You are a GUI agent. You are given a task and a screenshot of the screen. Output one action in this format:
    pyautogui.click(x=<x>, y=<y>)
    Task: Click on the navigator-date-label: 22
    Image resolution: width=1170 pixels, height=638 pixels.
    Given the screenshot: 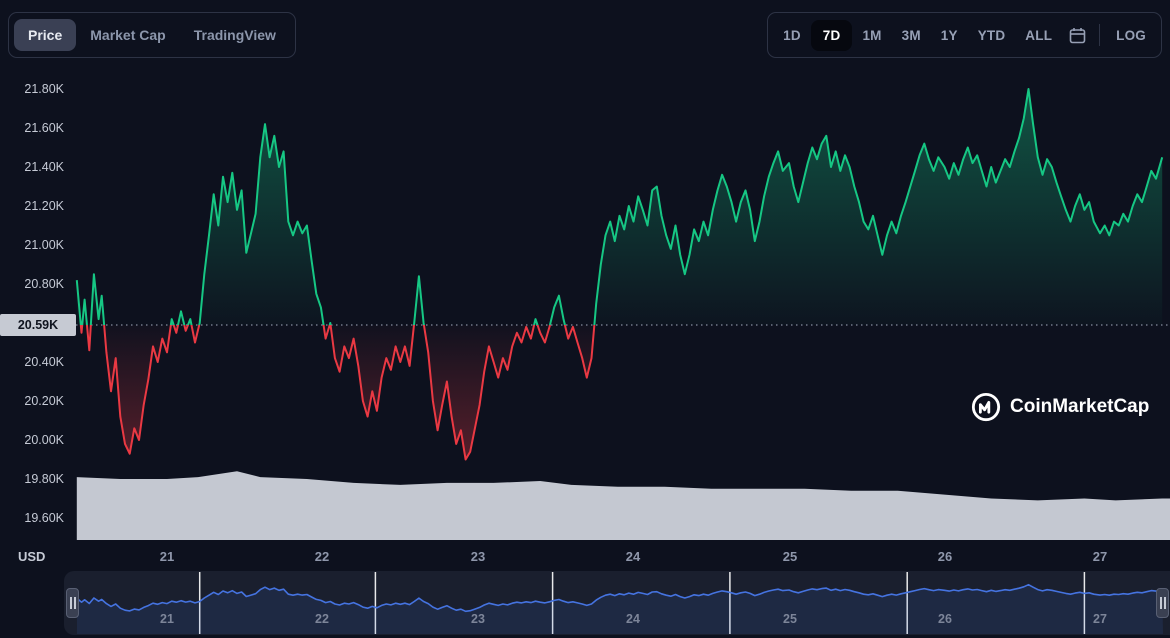 What is the action you would take?
    pyautogui.click(x=322, y=619)
    